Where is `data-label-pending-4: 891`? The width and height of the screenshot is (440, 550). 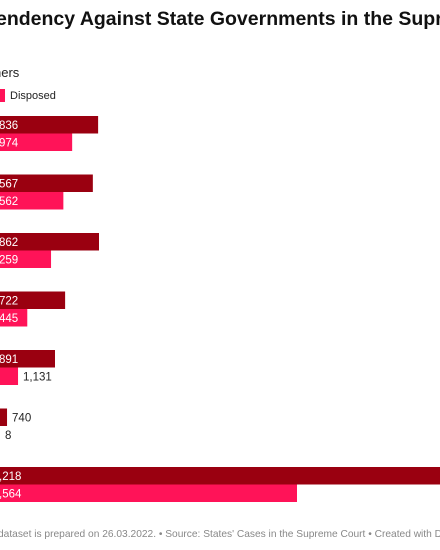 data-label-pending-4: 891 is located at coordinates (9, 360).